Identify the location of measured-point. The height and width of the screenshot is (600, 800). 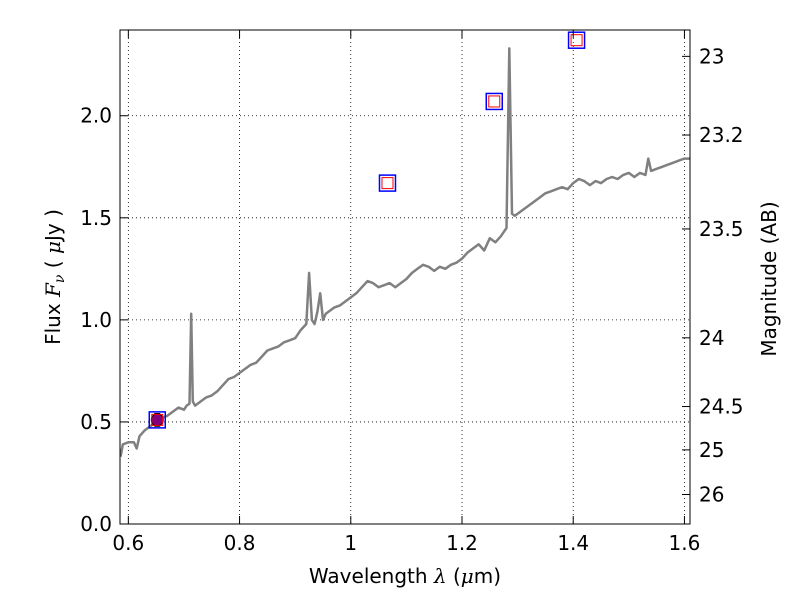
(157, 420).